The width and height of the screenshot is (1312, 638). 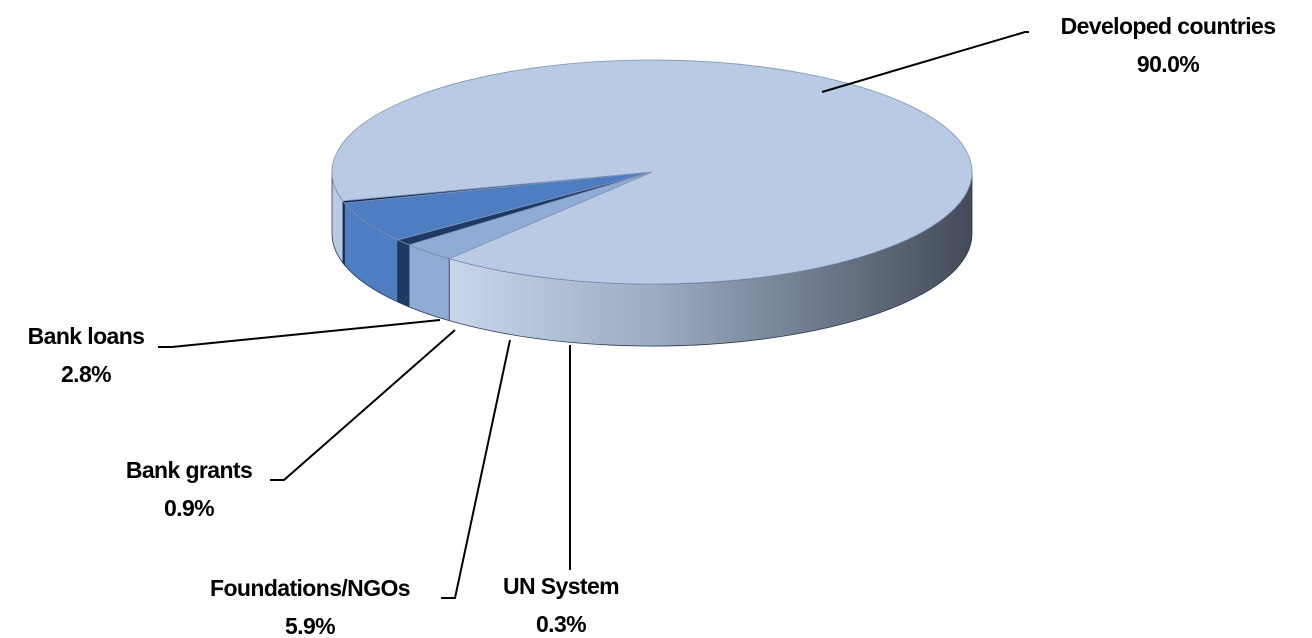 I want to click on label-value-un-system: 0.3%, so click(x=561, y=624).